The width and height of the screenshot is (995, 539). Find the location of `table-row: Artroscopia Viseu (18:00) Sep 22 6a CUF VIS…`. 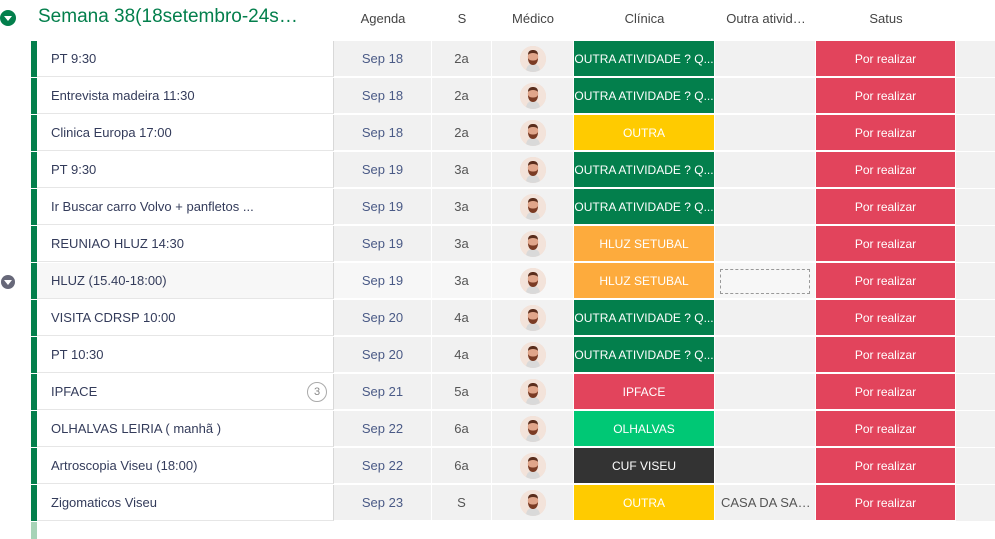

table-row: Artroscopia Viseu (18:00) Sep 22 6a CUF VIS… is located at coordinates (497, 466).